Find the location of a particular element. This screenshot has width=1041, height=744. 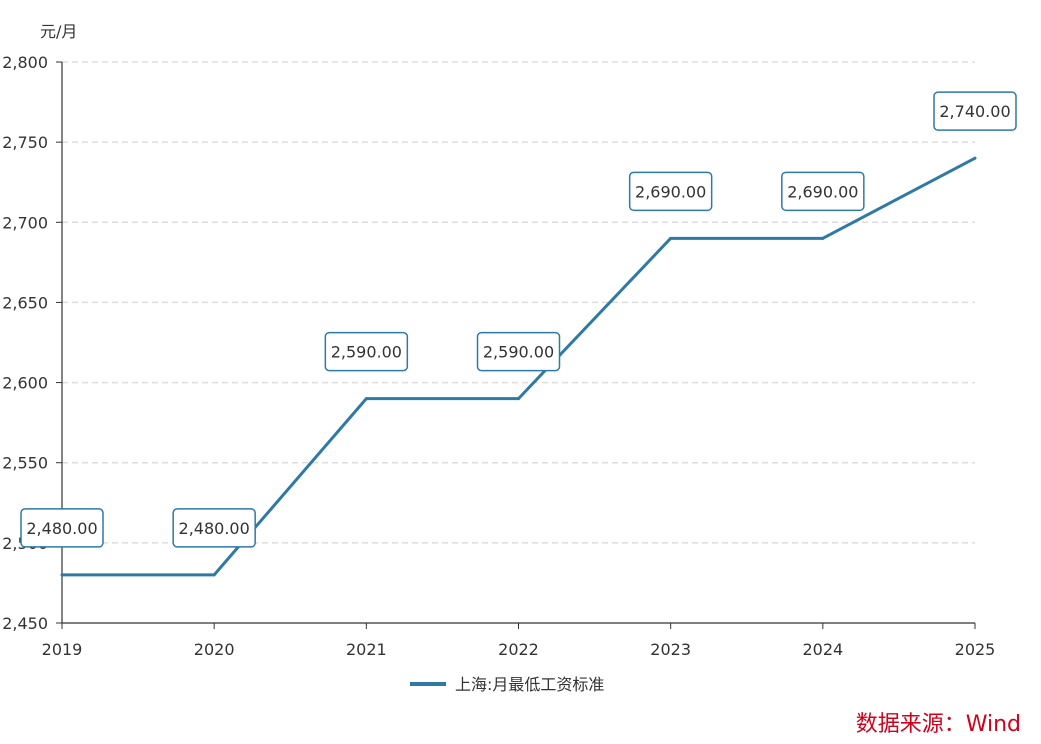

y-tick-label: 2,600 is located at coordinates (25, 383).